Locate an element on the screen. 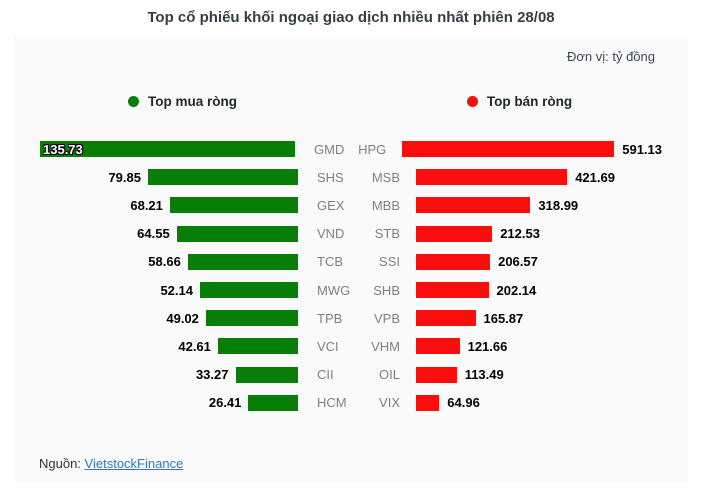 The height and width of the screenshot is (488, 702). buy-bar-cell: 52.14 is located at coordinates (169, 290).